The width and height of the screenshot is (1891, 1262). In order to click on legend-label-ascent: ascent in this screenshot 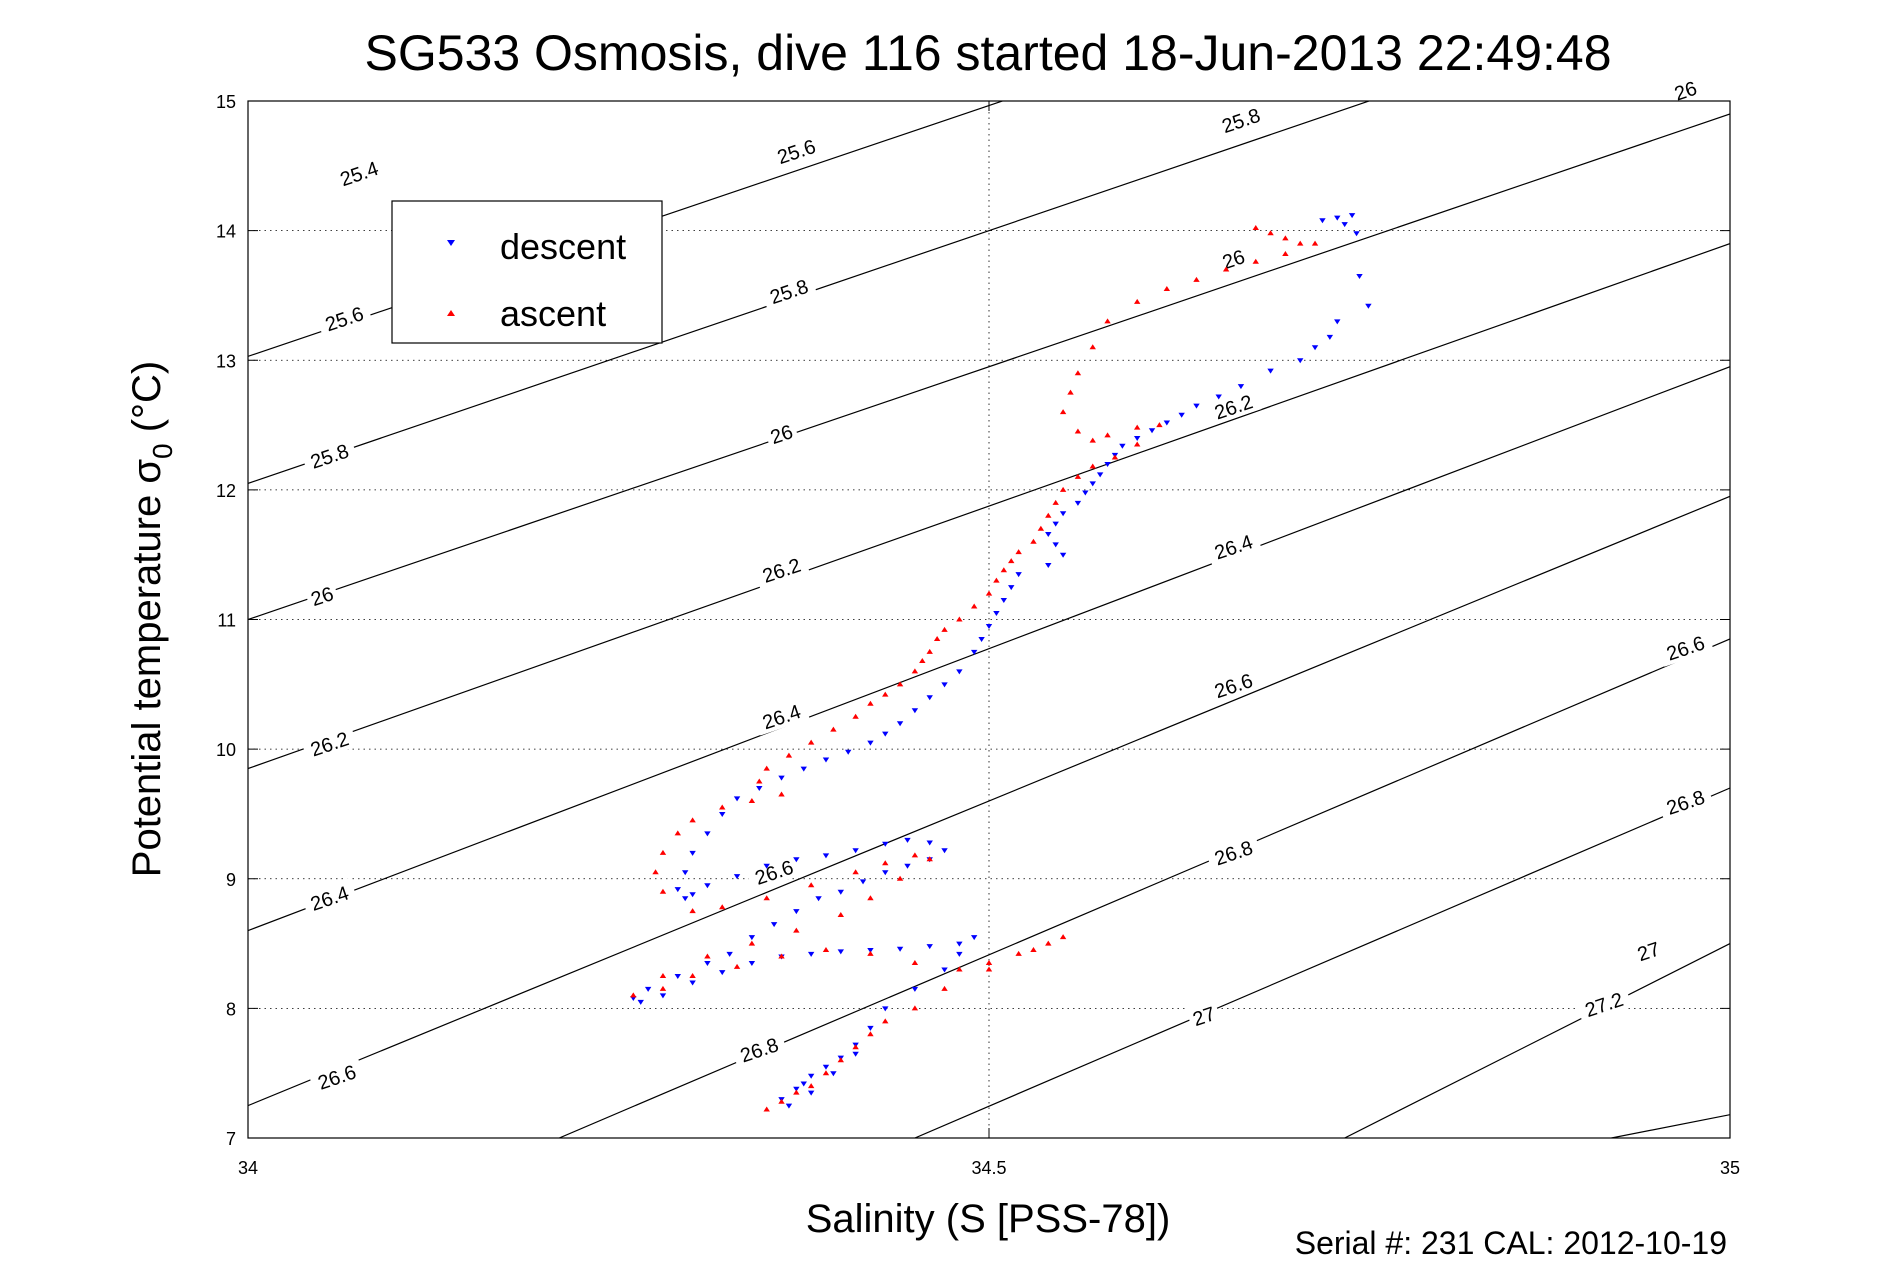, I will do `click(553, 313)`.